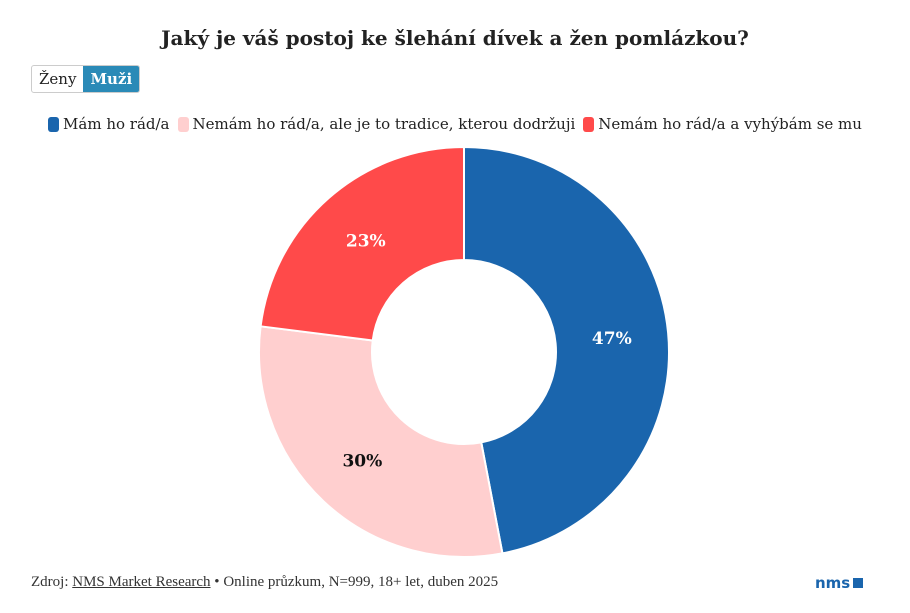 The height and width of the screenshot is (613, 910). What do you see at coordinates (366, 242) in the screenshot?
I see `data-label-2: 23%` at bounding box center [366, 242].